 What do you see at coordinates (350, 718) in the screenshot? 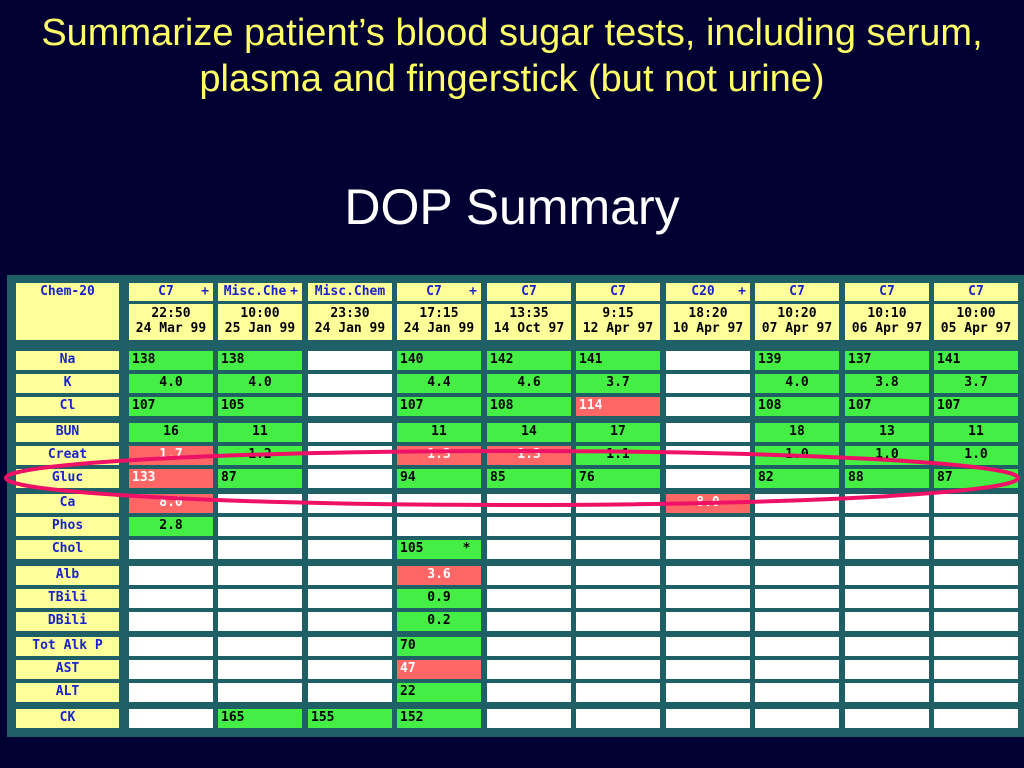
I see `lab-value-cell: 155` at bounding box center [350, 718].